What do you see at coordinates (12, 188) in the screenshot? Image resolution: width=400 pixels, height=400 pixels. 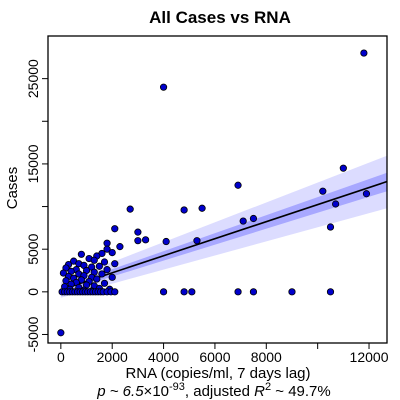 I see `y-axis-title: Cases` at bounding box center [12, 188].